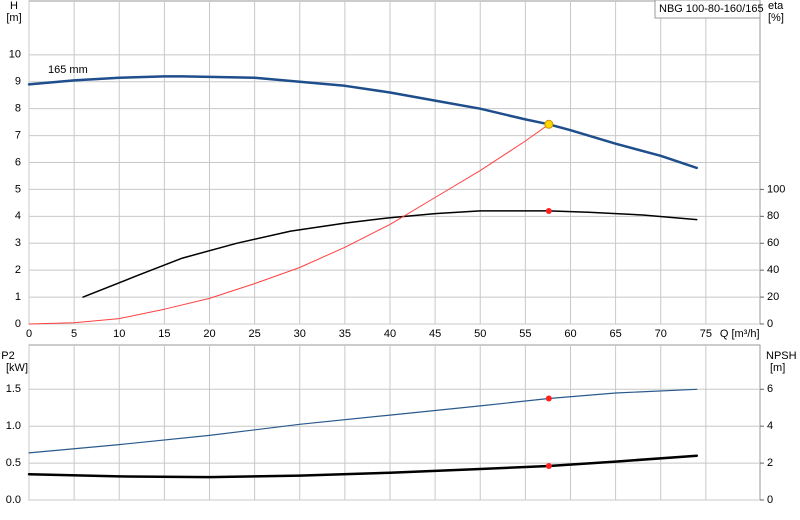 Image resolution: width=800 pixels, height=520 pixels. I want to click on y-tick-label: 6, so click(18, 162).